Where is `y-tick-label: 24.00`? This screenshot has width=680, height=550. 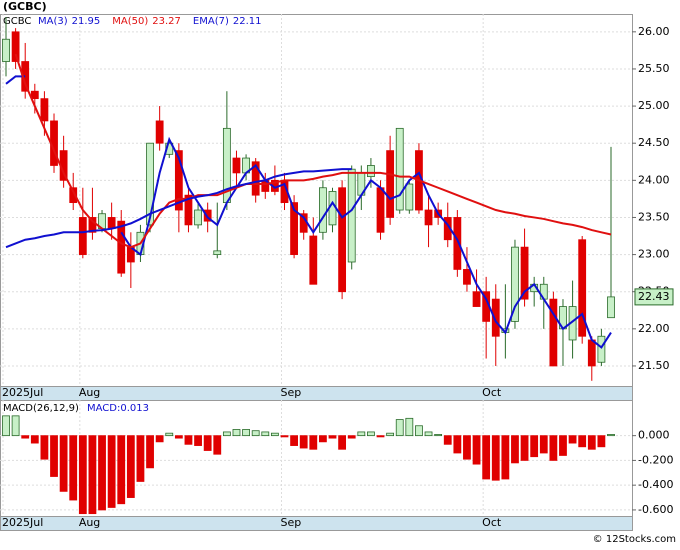 y-tick-label: 24.00 is located at coordinates (654, 179).